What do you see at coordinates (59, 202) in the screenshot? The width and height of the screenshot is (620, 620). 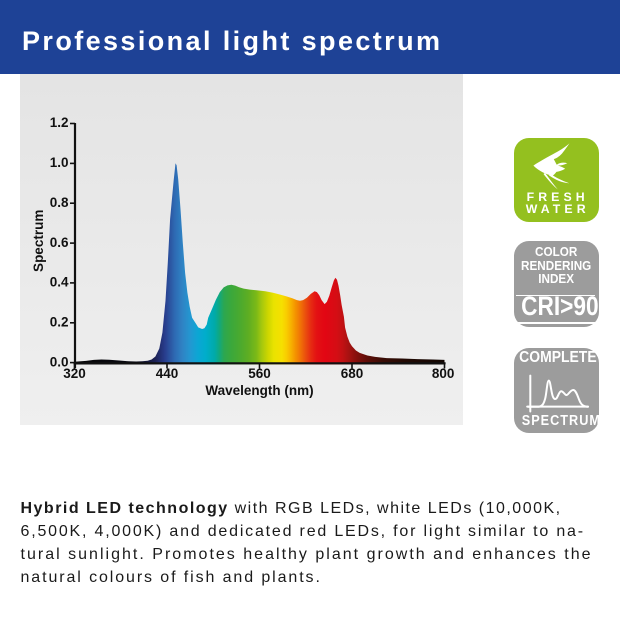 I see `svg-text: 0.8` at bounding box center [59, 202].